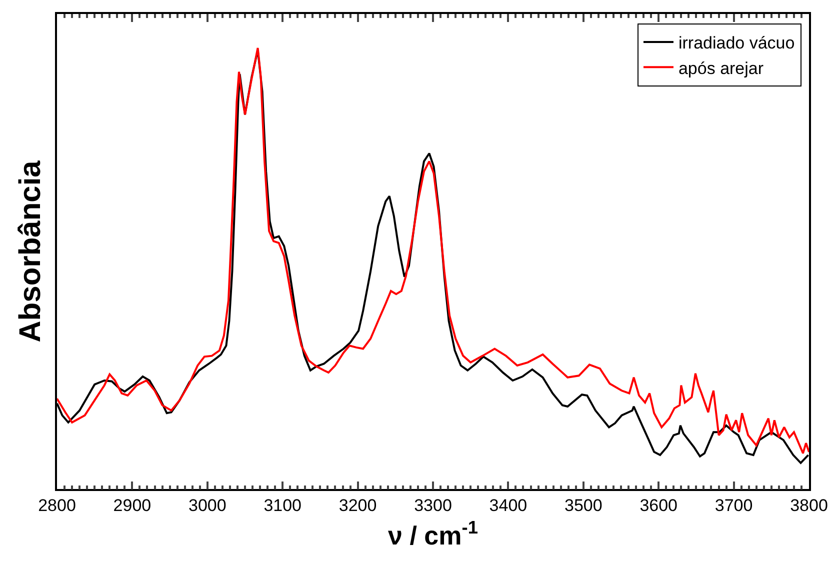 The width and height of the screenshot is (840, 577). I want to click on x-tick-label: 3600, so click(659, 506).